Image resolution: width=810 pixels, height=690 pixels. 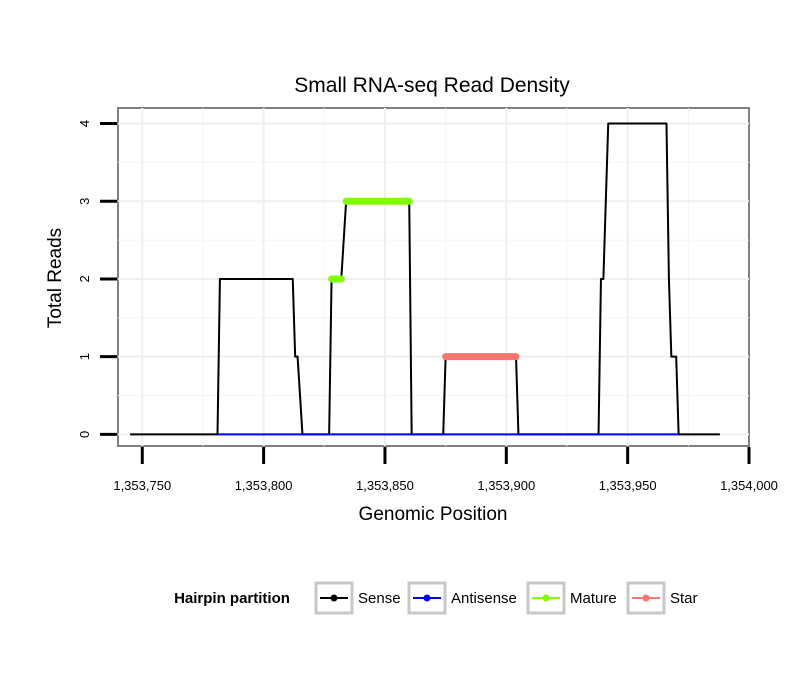 I want to click on legend-items: Sense Antisense Mature Star, so click(x=506, y=598).